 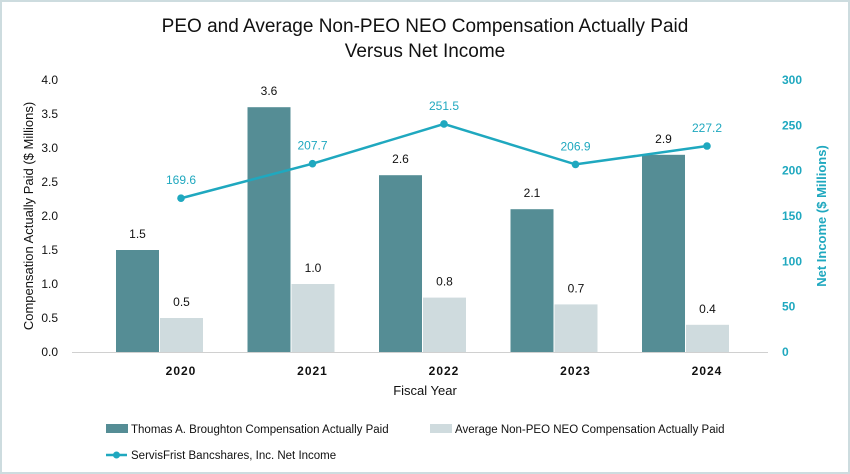 What do you see at coordinates (181, 180) in the screenshot?
I see `net-income-label: 169.6` at bounding box center [181, 180].